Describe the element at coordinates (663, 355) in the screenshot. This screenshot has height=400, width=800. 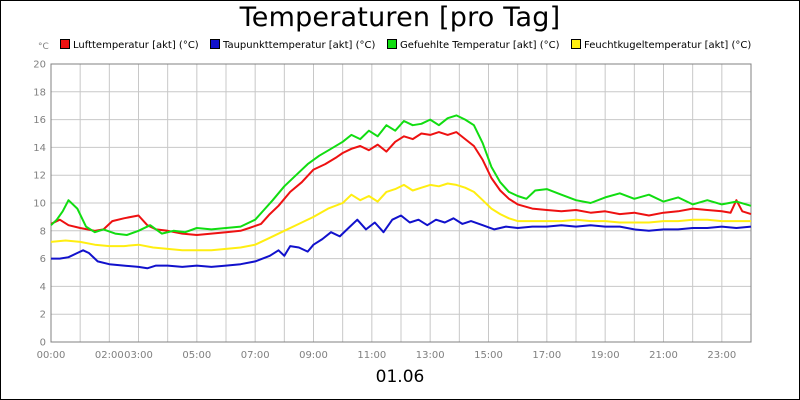
I see `x-tick-label: 21:00` at that location.